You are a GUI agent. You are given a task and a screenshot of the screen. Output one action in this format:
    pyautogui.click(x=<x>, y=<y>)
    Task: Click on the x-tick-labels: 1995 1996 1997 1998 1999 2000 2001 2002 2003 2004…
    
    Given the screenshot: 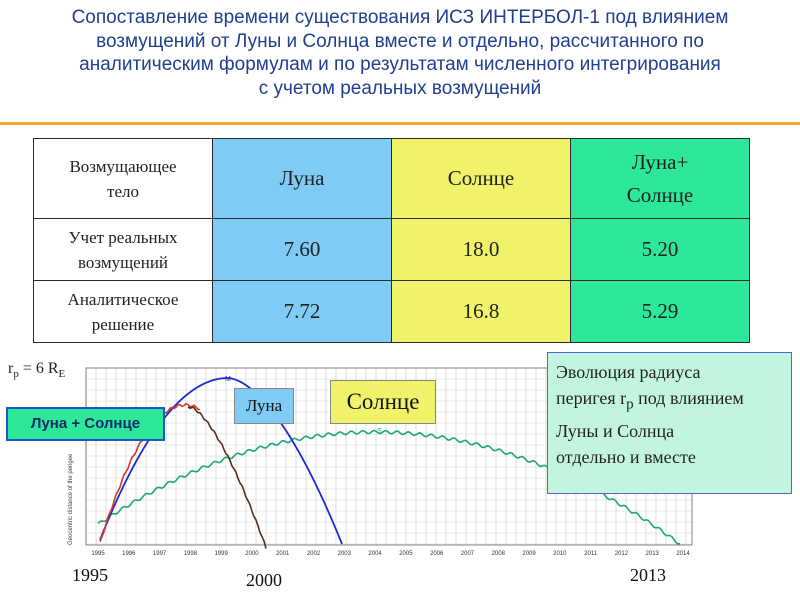 What is the action you would take?
    pyautogui.click(x=390, y=554)
    